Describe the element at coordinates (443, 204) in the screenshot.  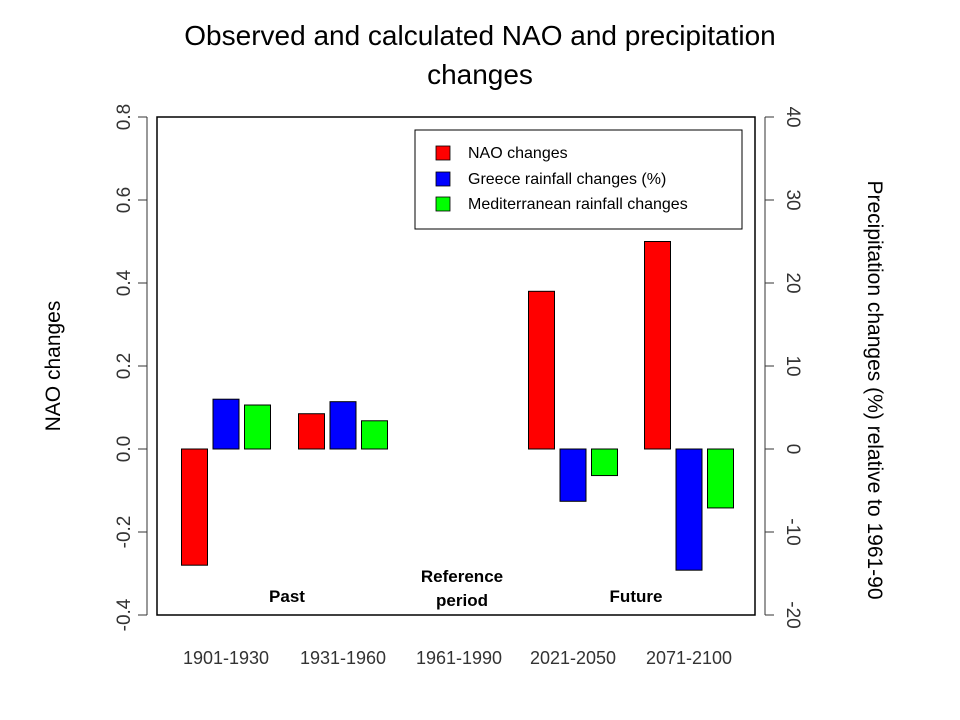
I see `legend-swatch-mediterranean` at that location.